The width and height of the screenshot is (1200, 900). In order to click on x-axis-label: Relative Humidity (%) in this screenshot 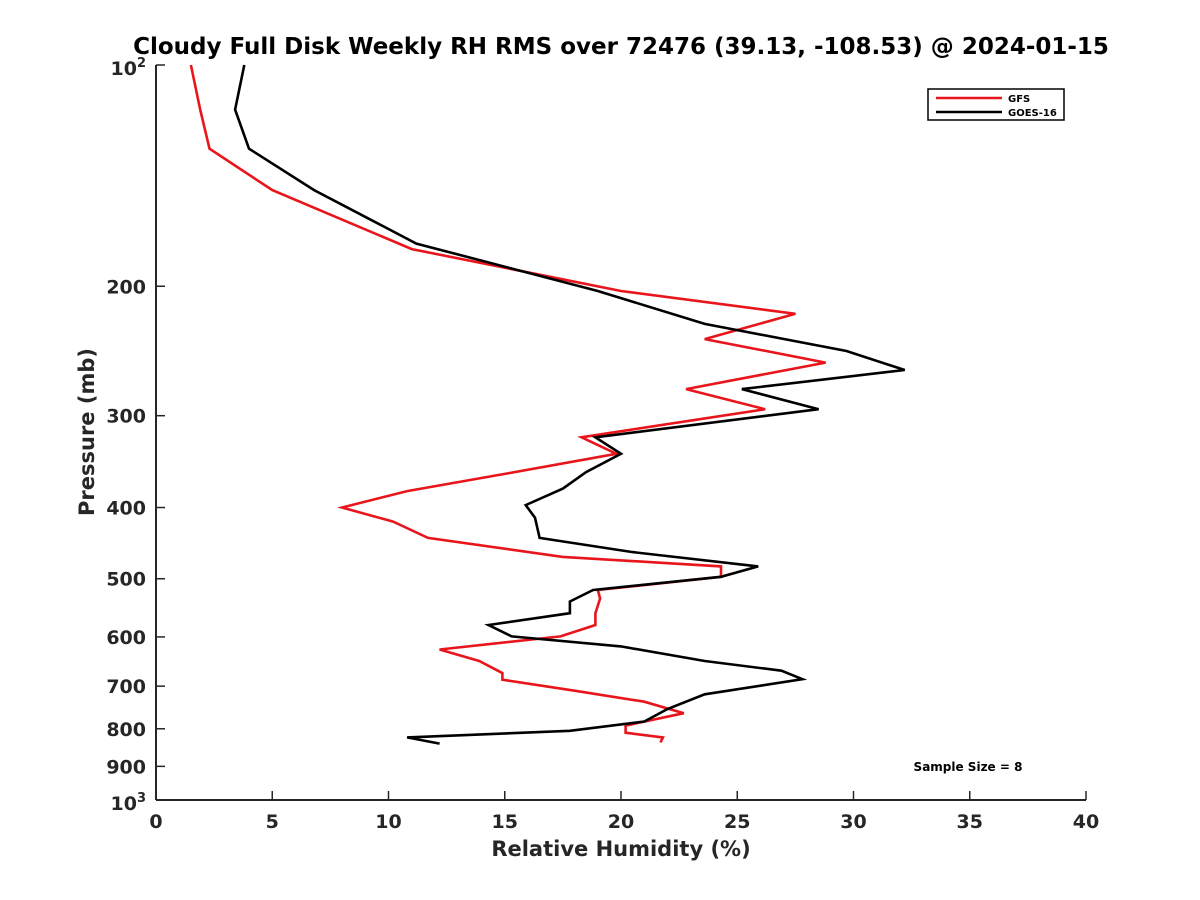, I will do `click(620, 849)`.